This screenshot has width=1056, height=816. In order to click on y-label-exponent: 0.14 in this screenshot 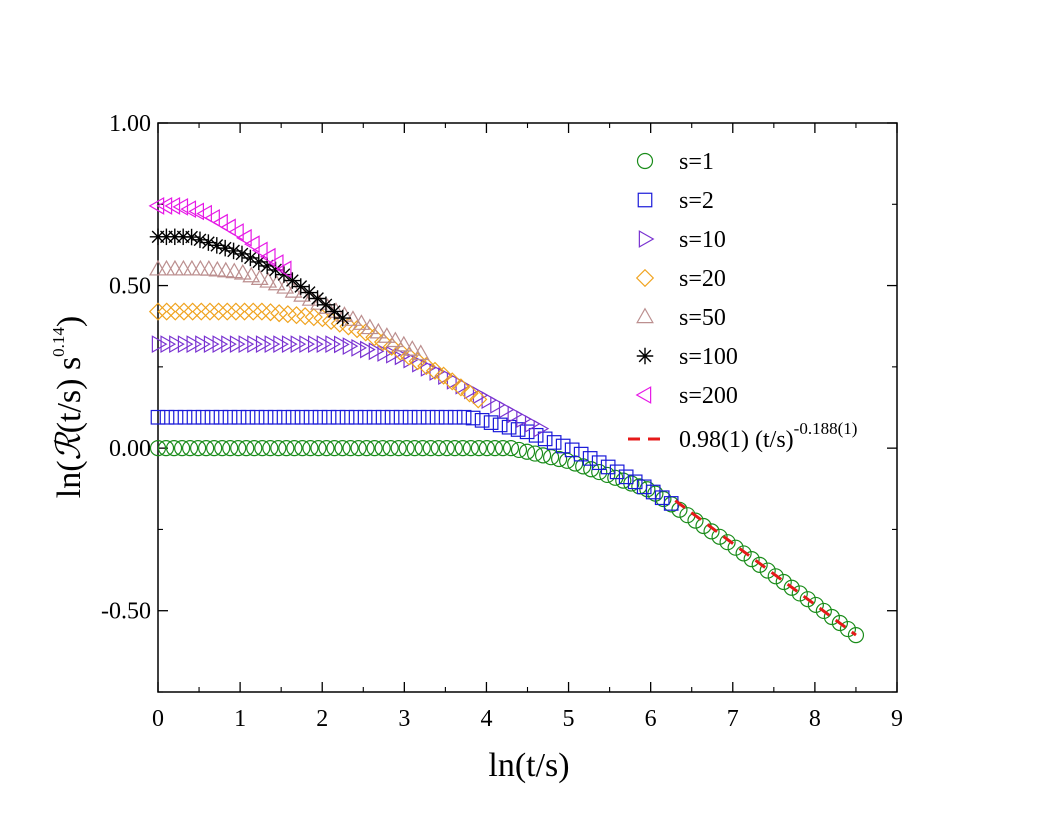, I will do `click(58, 342)`.